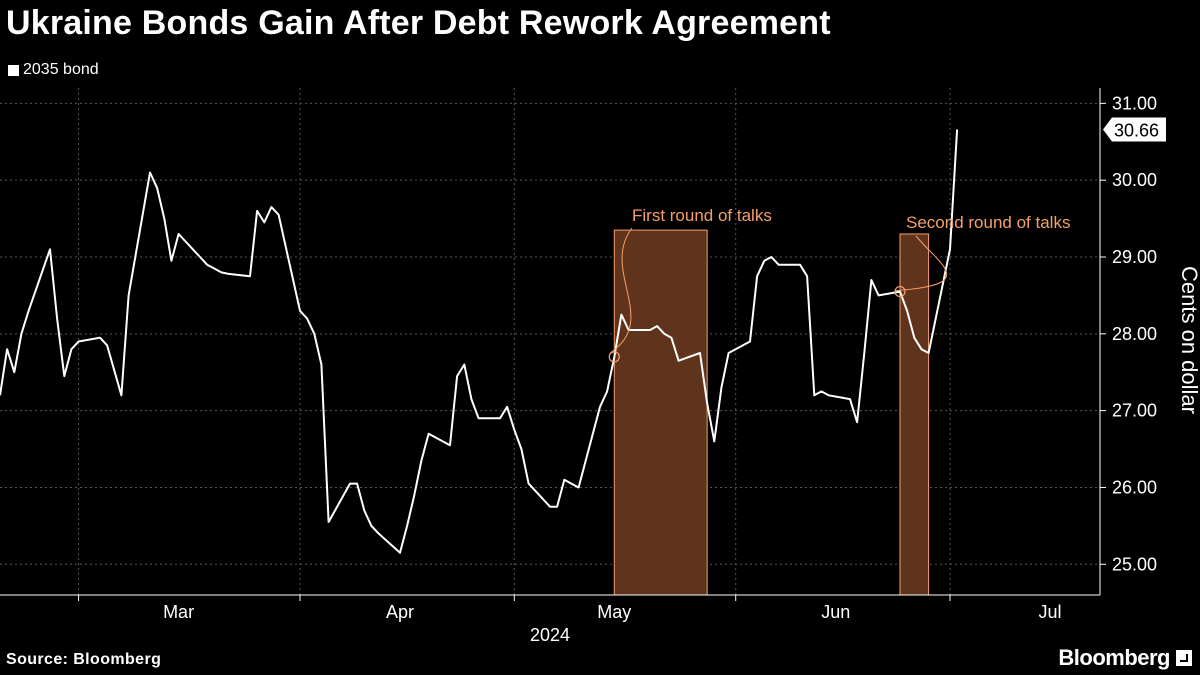 The width and height of the screenshot is (1200, 675). I want to click on y-axis-title: Cents on dollar, so click(1188, 340).